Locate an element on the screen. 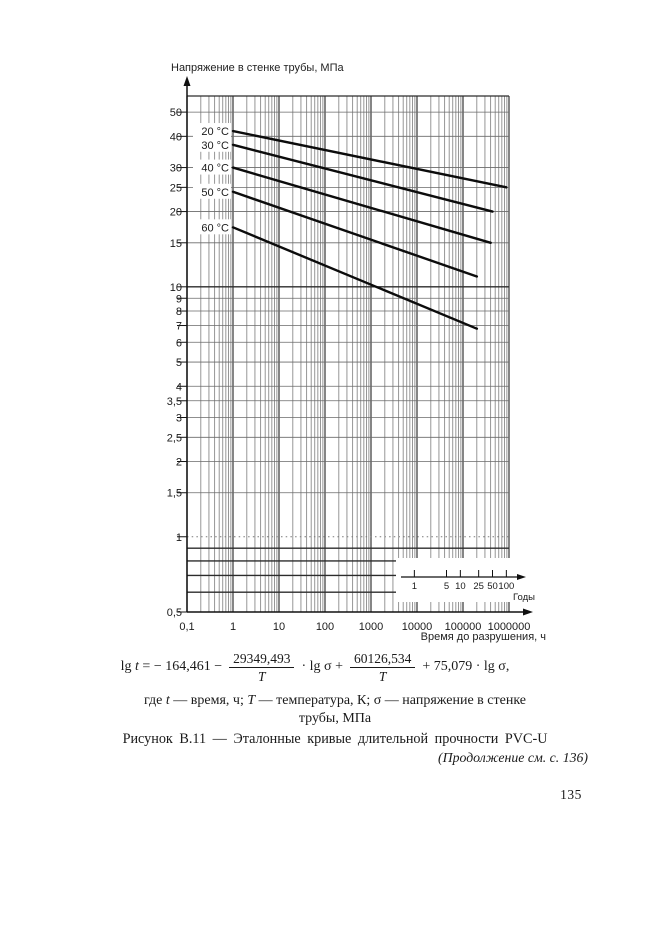  series-line-30-c is located at coordinates (362, 178).